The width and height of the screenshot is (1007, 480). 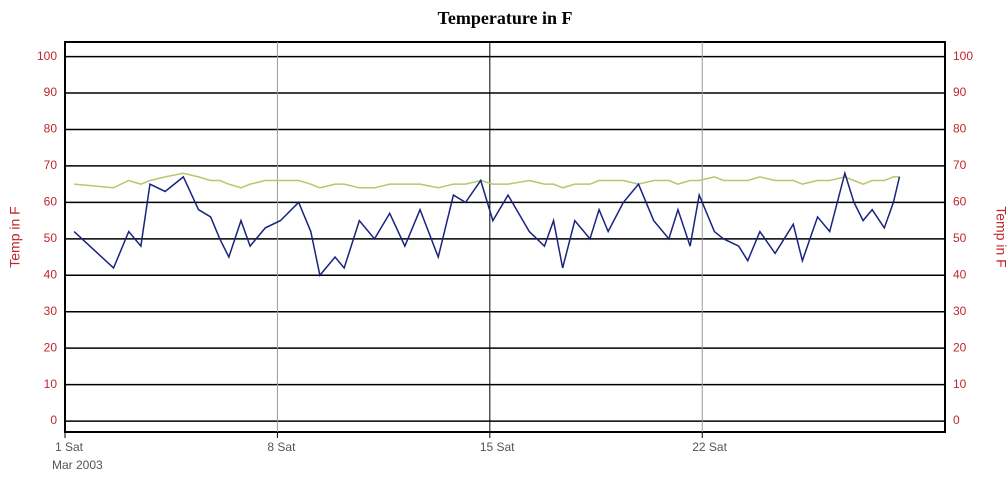 I want to click on y-tick-label: 100, so click(x=47, y=56).